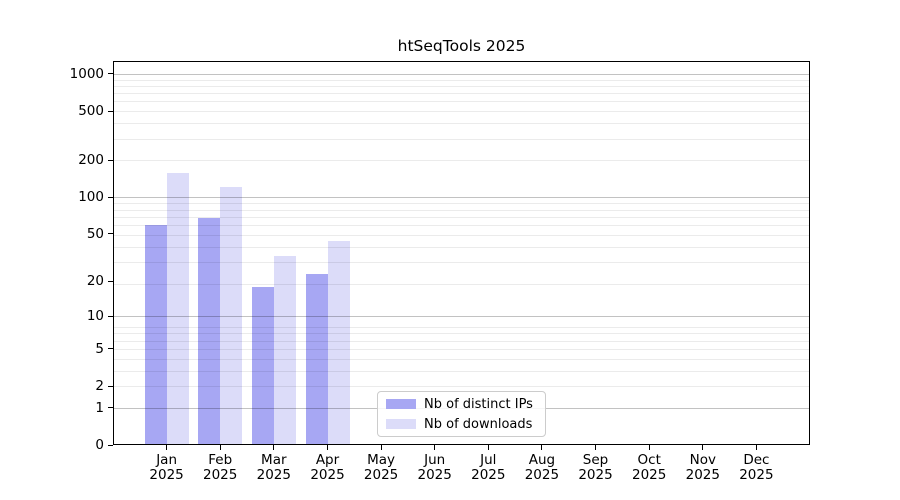 This screenshot has width=900, height=500. I want to click on x-tick-label: May 2025, so click(381, 468).